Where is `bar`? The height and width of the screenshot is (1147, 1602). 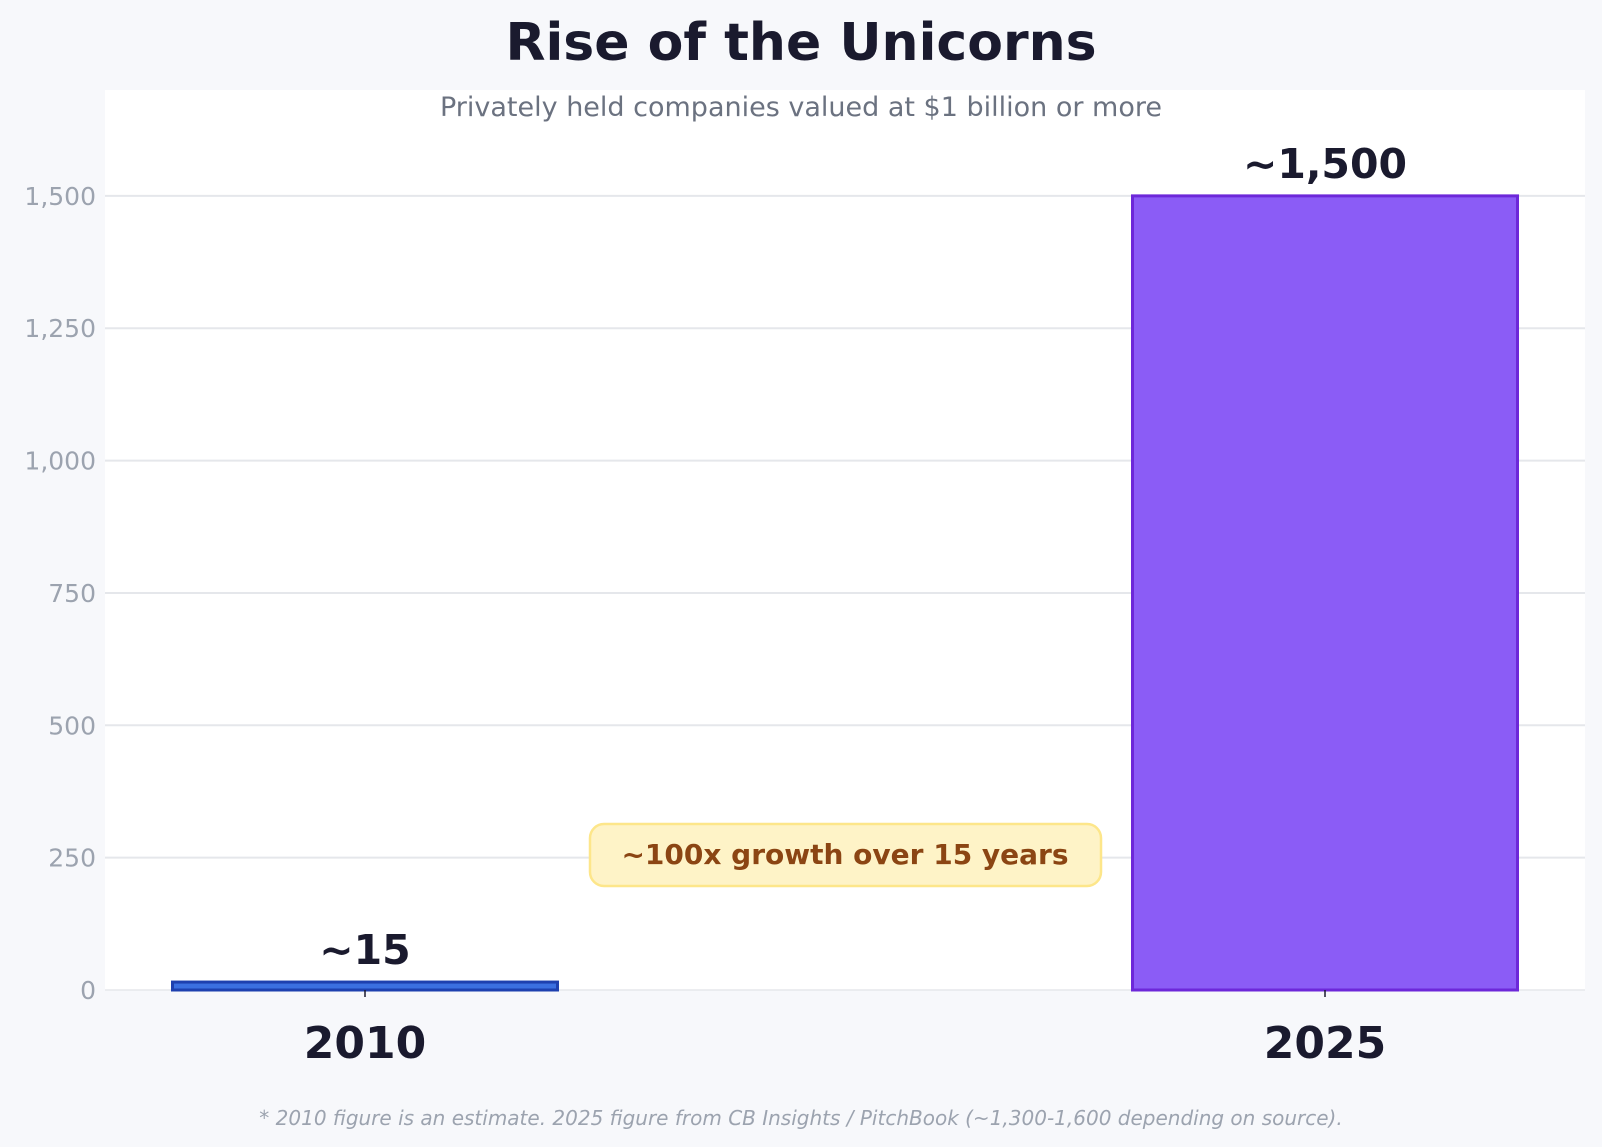
bar is located at coordinates (365, 986).